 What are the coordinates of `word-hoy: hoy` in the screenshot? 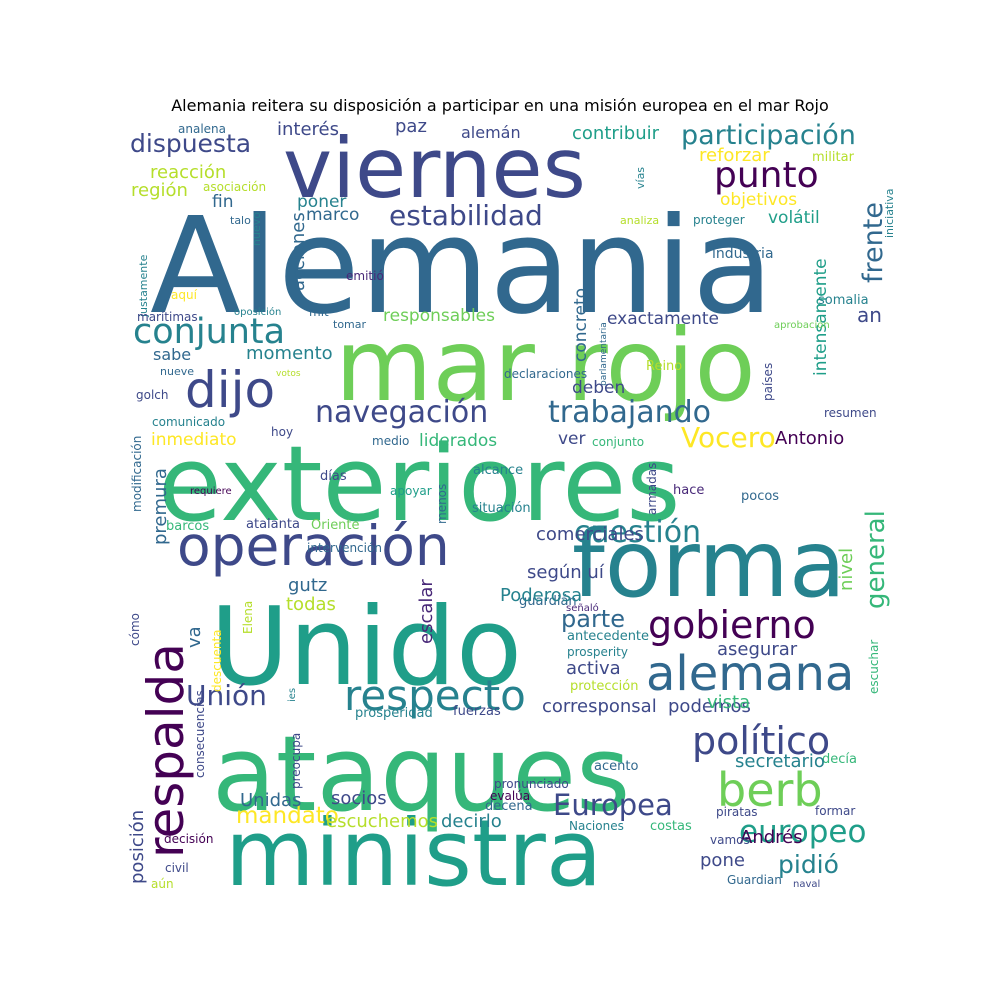 It's located at (282, 432).